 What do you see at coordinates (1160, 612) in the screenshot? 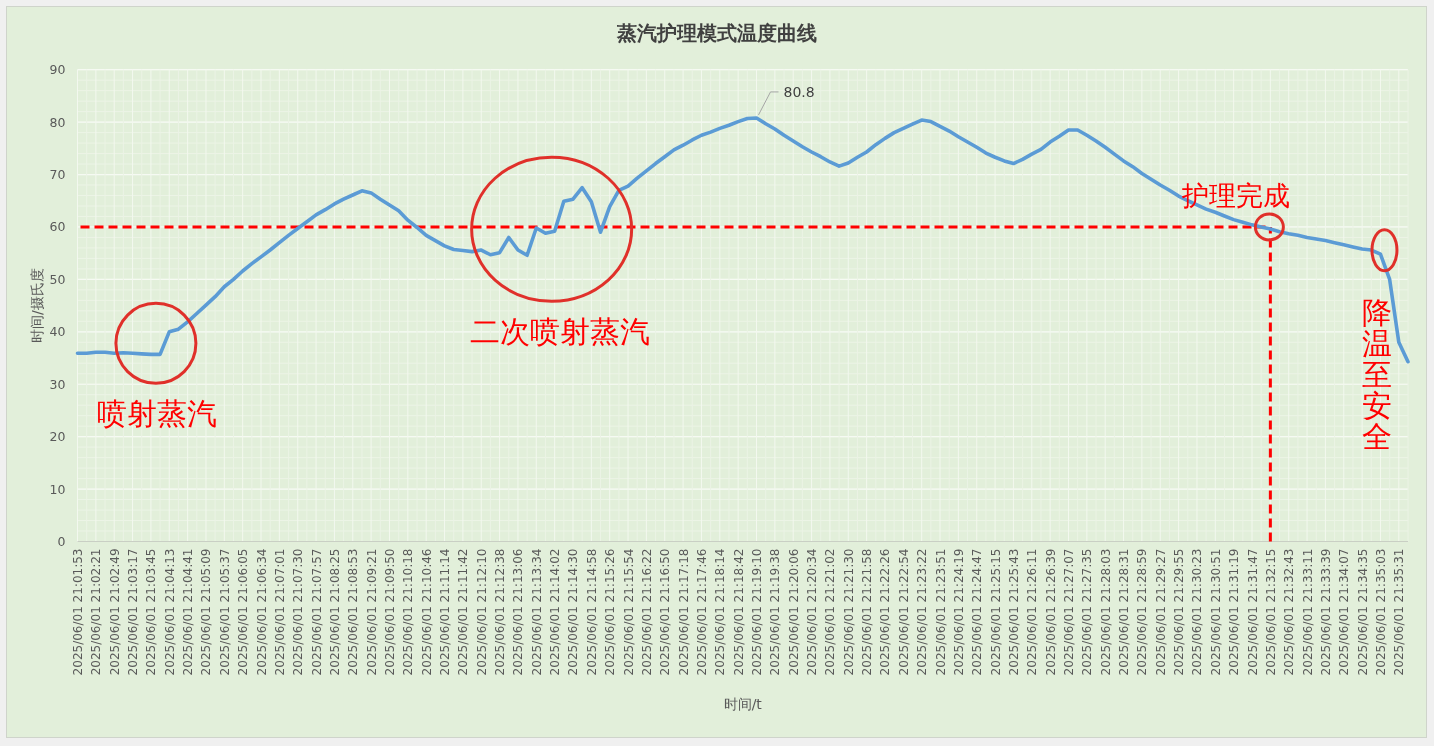
I see `x-tick-label: 2025/06/01 21:29:27` at bounding box center [1160, 612].